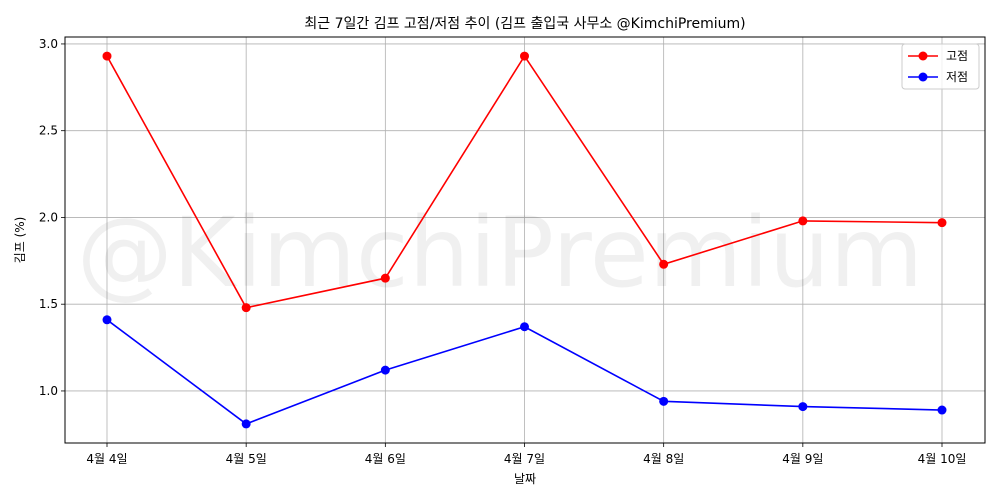 This screenshot has width=1000, height=504. Describe the element at coordinates (524, 459) in the screenshot. I see `x-tick-label: 4월 7일` at that location.